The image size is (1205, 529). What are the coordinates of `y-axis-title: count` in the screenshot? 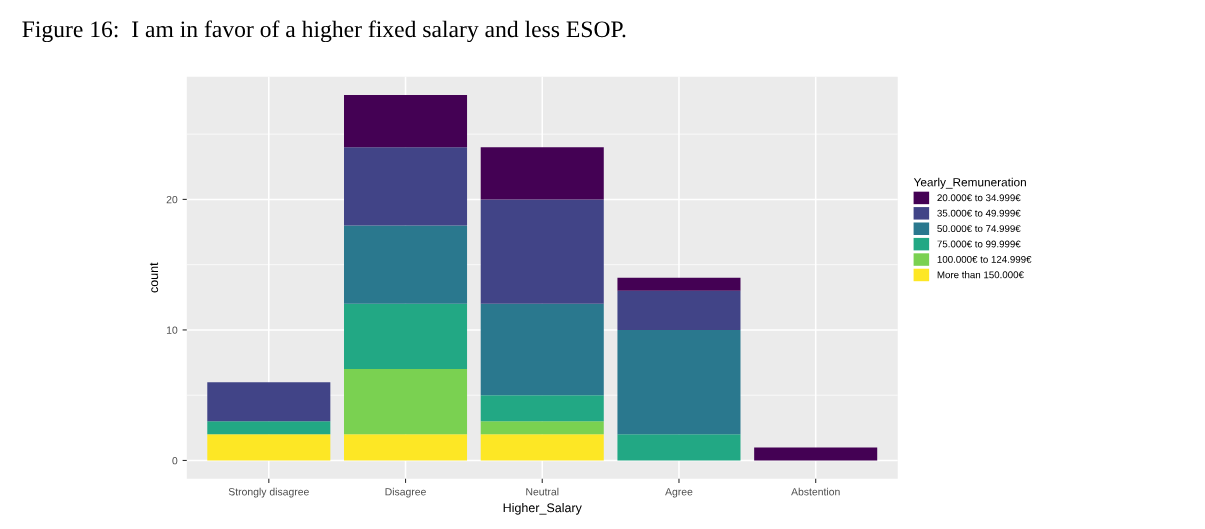 It's located at (154, 277).